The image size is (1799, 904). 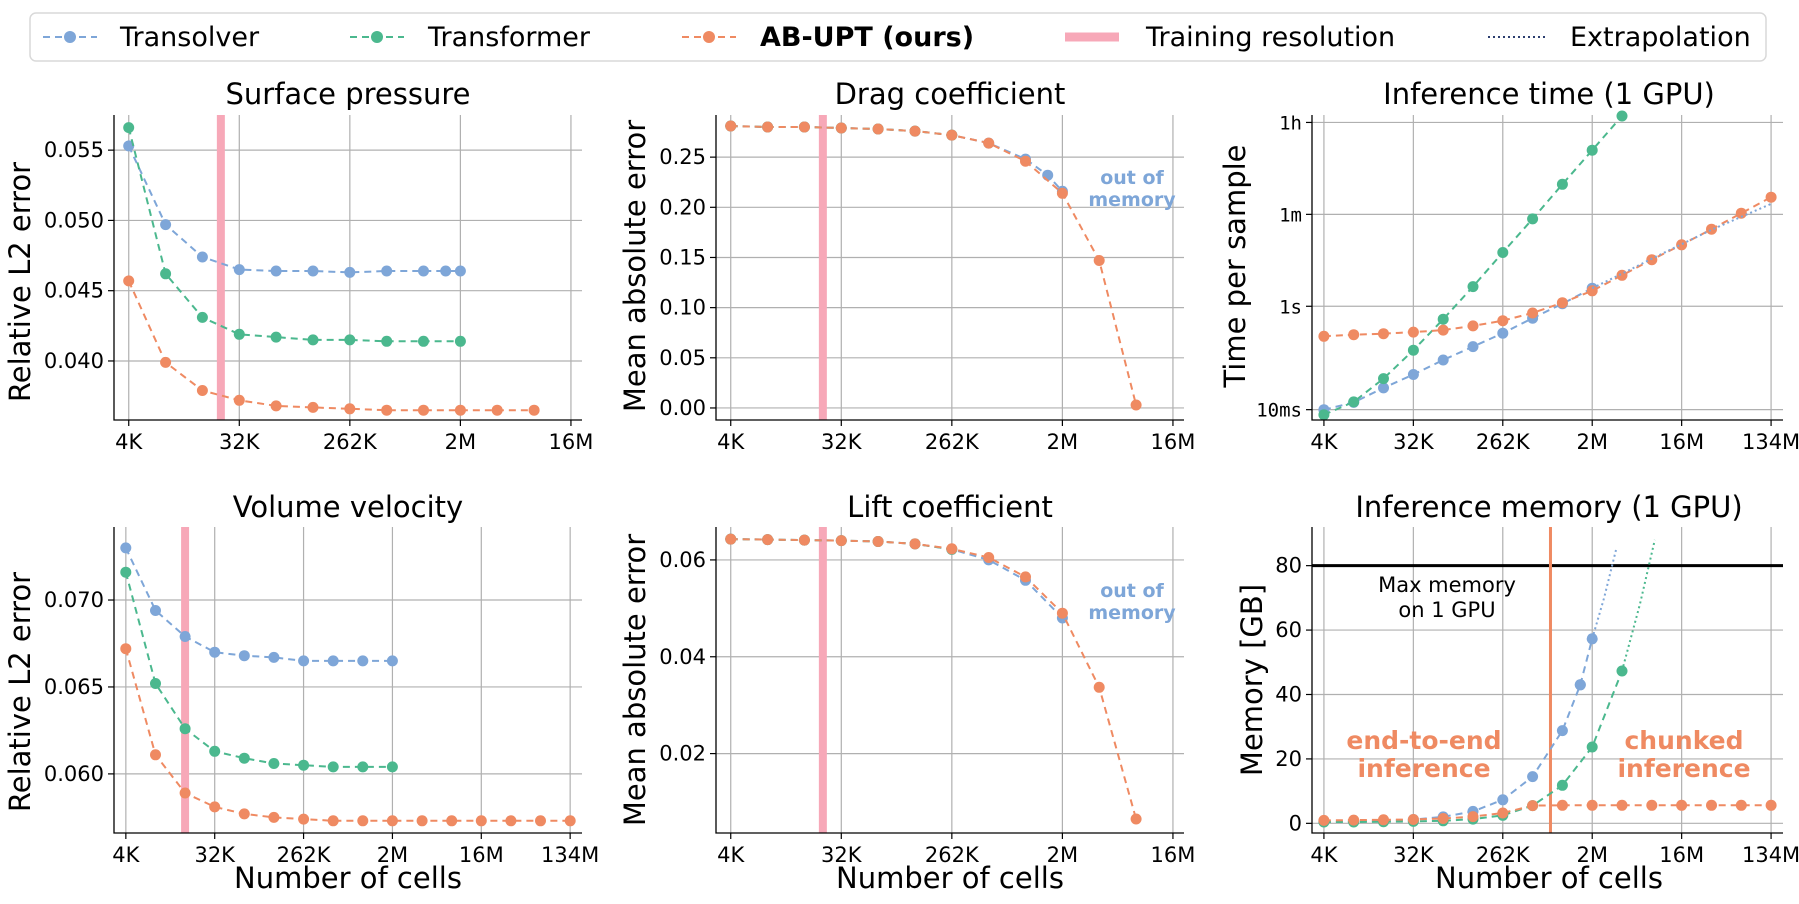 What do you see at coordinates (74, 291) in the screenshot?
I see `y-tick-label: 0.045` at bounding box center [74, 291].